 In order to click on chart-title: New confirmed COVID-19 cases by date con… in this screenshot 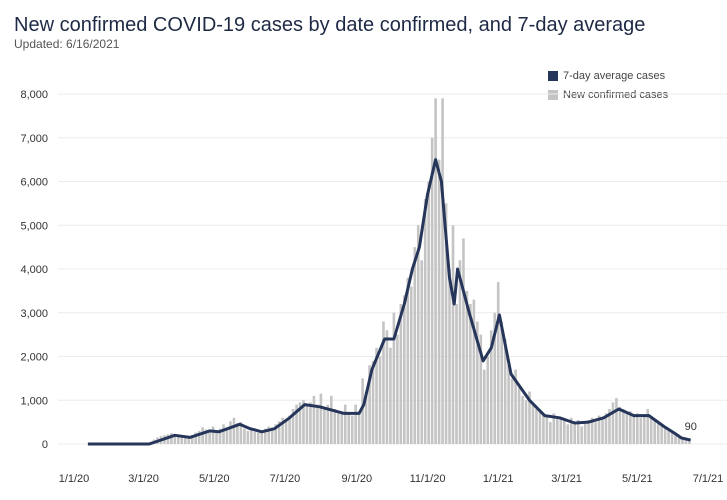, I will do `click(330, 25)`.